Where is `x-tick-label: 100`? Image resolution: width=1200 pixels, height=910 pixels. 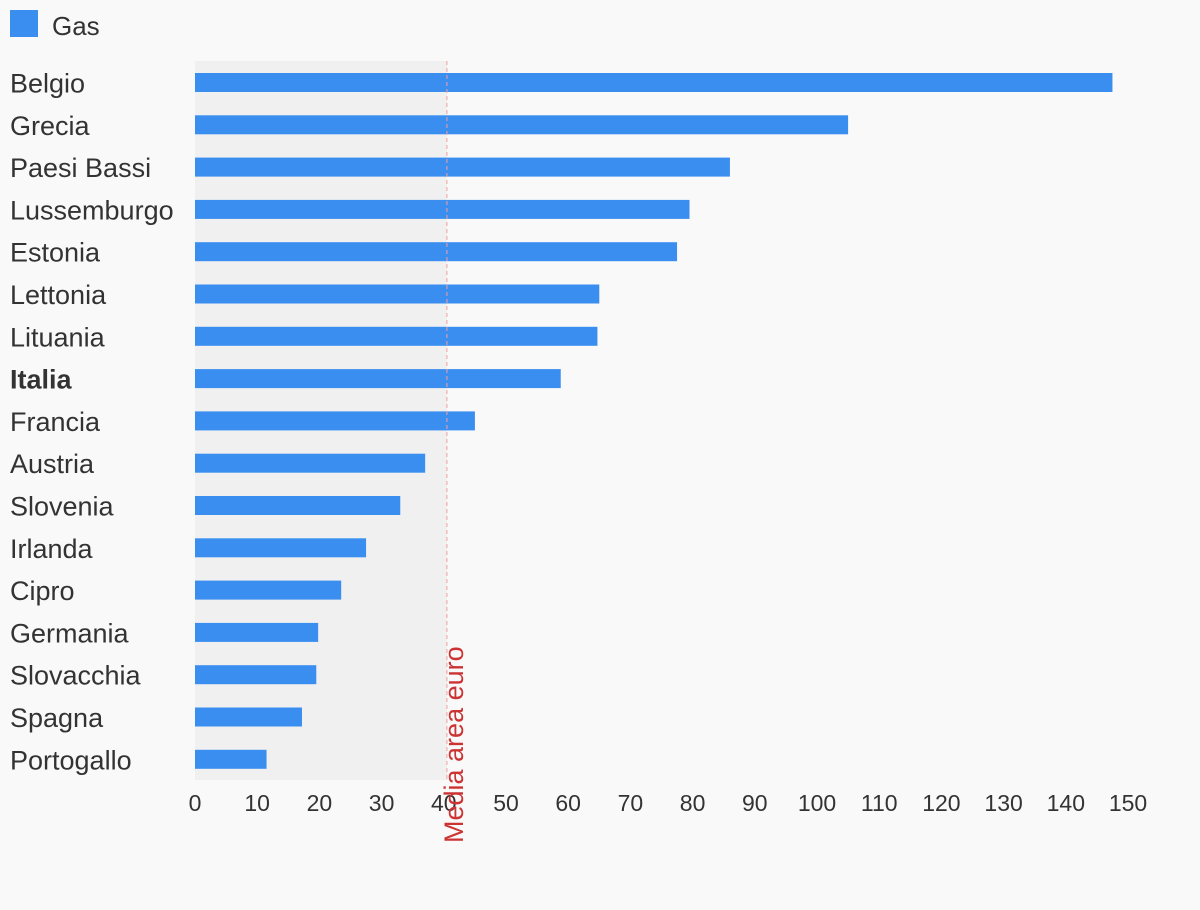
x-tick-label: 100 is located at coordinates (817, 803).